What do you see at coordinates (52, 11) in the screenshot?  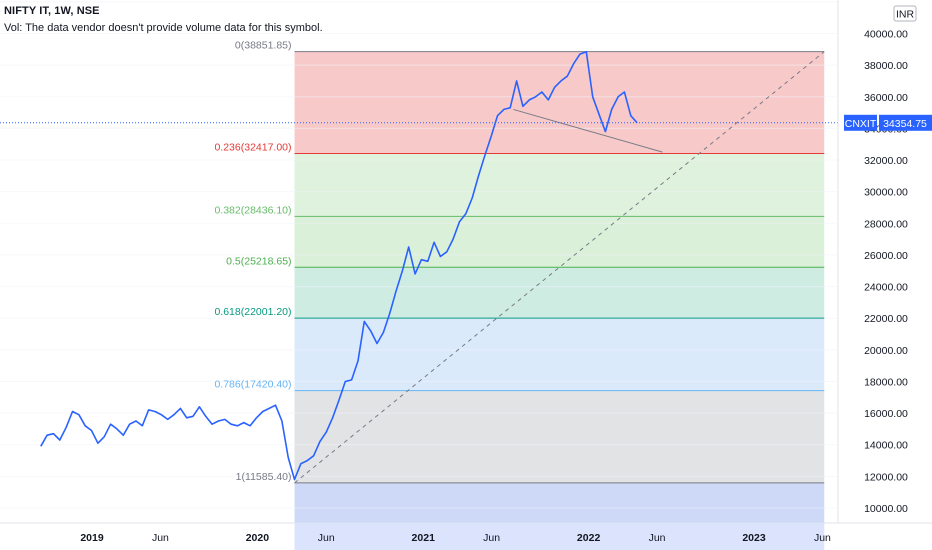 I see `chart-title: NIFTY IT, 1W, NSE` at bounding box center [52, 11].